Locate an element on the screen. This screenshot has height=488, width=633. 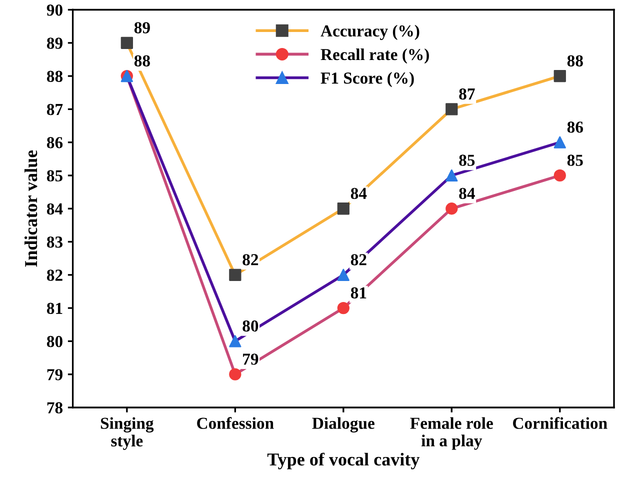
y-tick-label: 88 is located at coordinates (54, 76).